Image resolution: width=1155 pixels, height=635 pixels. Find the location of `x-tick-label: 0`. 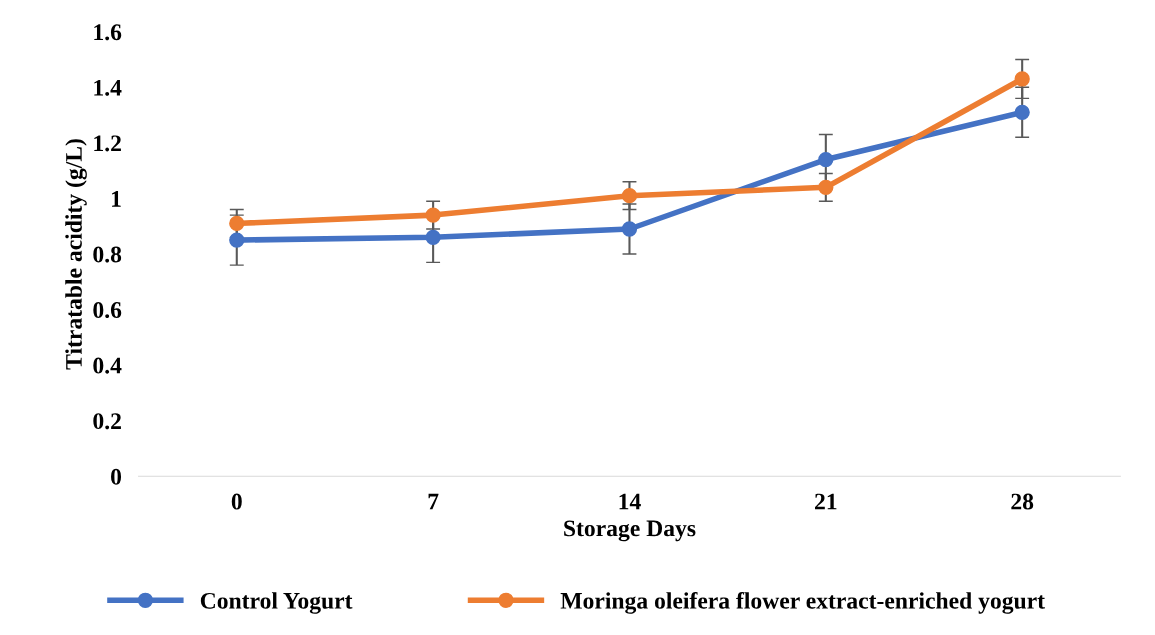

x-tick-label: 0 is located at coordinates (236, 501).